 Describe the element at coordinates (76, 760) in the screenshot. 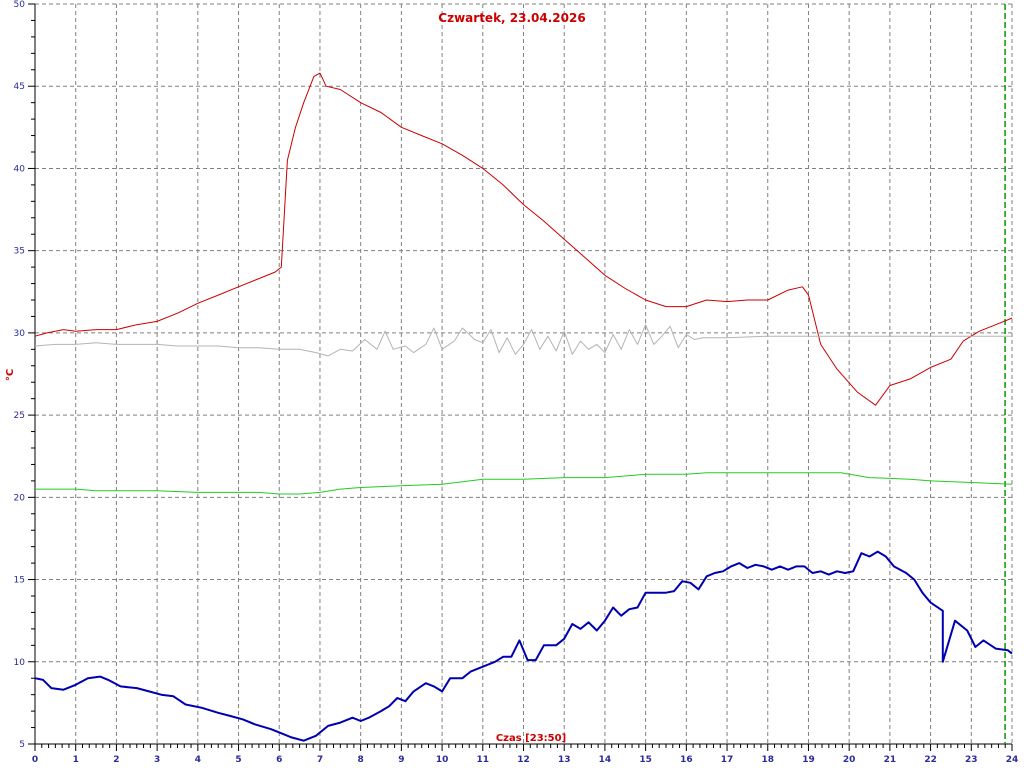

I see `x-tick-label: 1` at that location.